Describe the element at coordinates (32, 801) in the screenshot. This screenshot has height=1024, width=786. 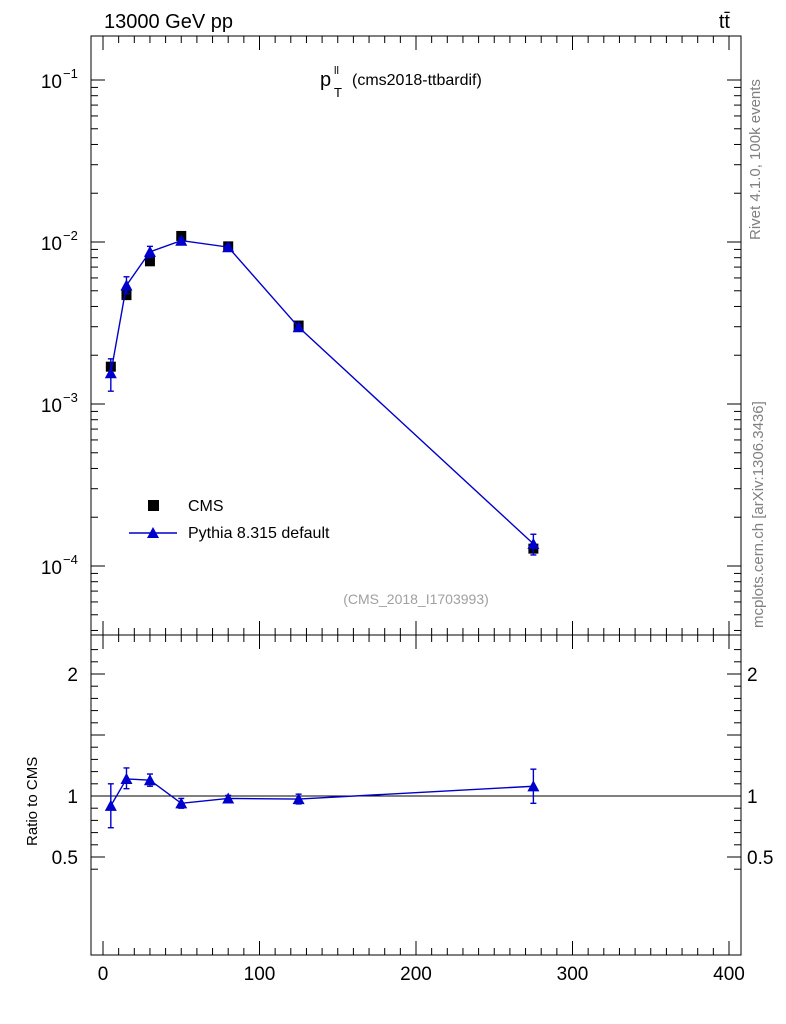
I see `ratio-axis-label: Ratio to CMS` at that location.